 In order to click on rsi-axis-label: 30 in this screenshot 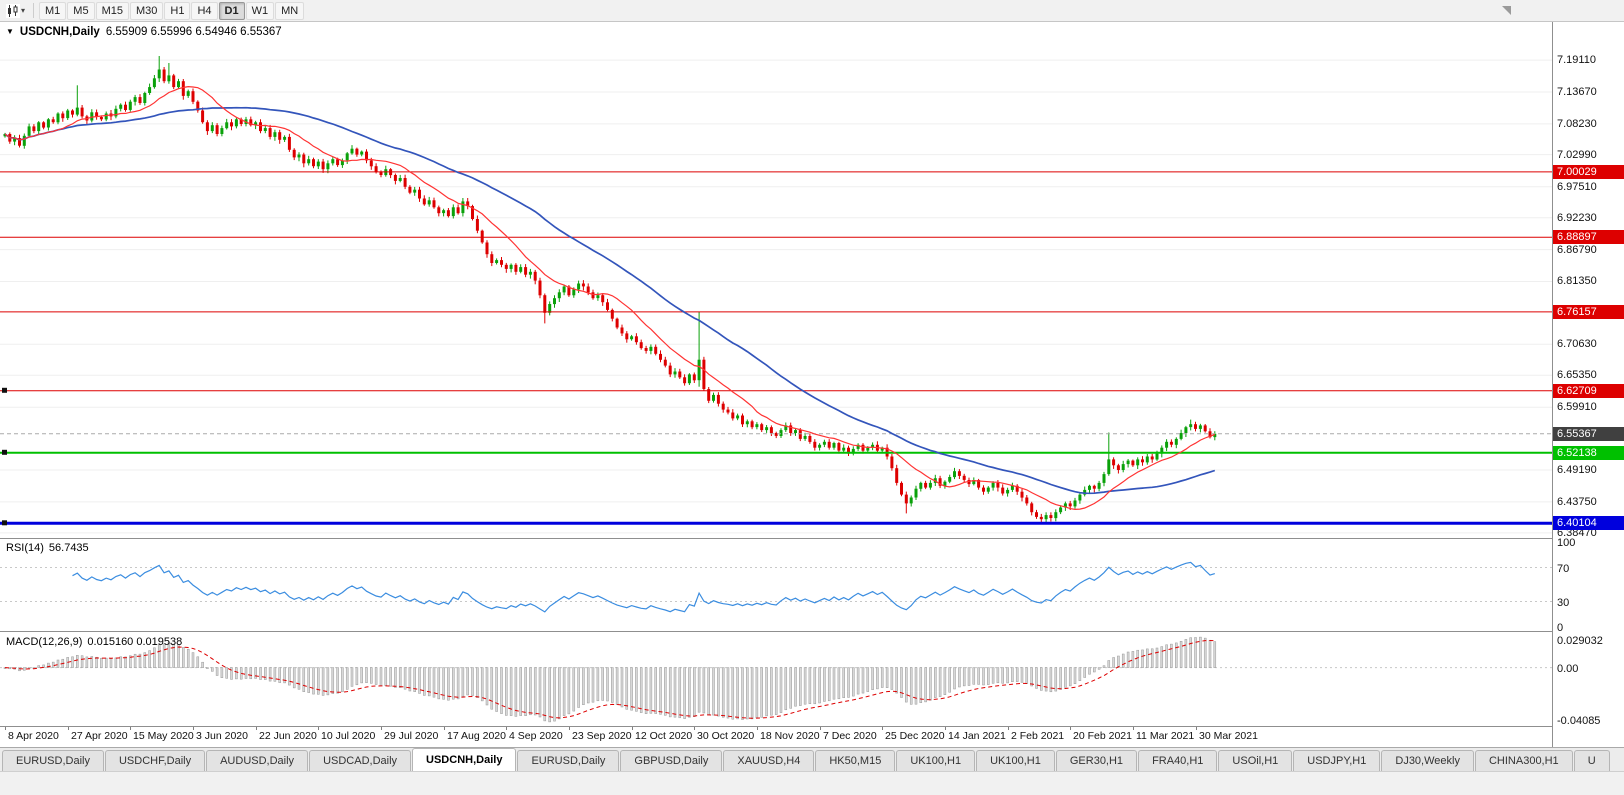, I will do `click(1563, 603)`.